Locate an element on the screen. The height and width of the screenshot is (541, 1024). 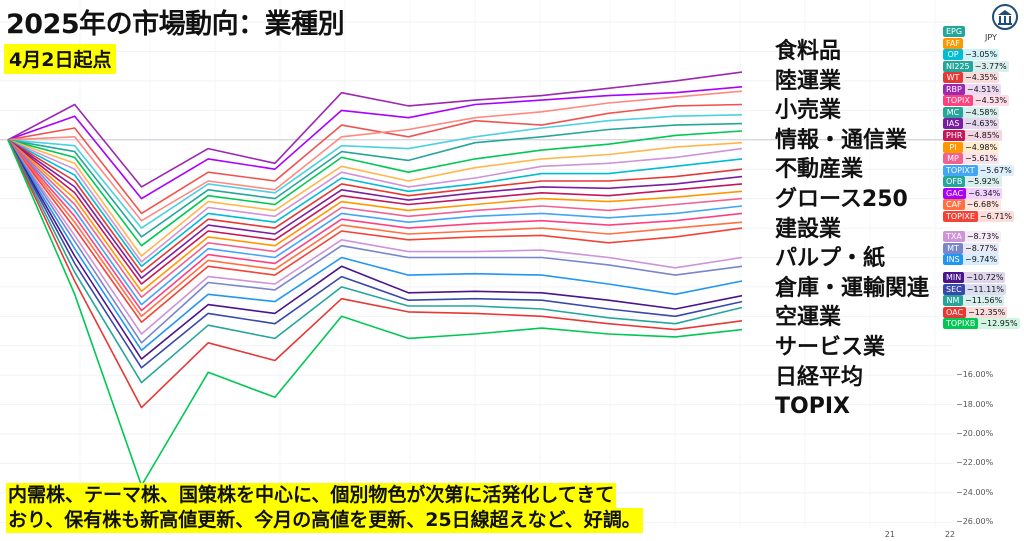
x-tick-label: 22 is located at coordinates (950, 534).